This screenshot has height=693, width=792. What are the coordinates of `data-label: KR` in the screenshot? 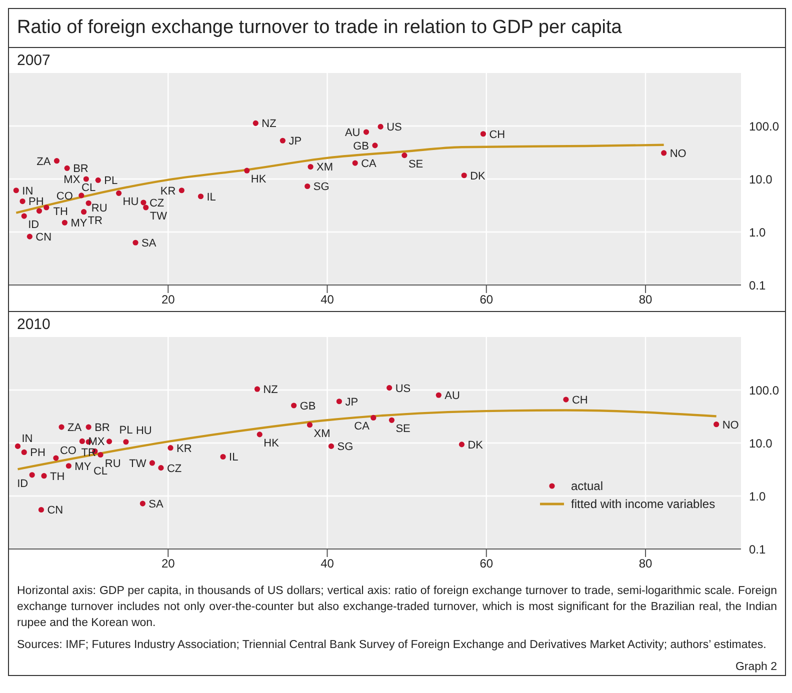 It's located at (184, 448).